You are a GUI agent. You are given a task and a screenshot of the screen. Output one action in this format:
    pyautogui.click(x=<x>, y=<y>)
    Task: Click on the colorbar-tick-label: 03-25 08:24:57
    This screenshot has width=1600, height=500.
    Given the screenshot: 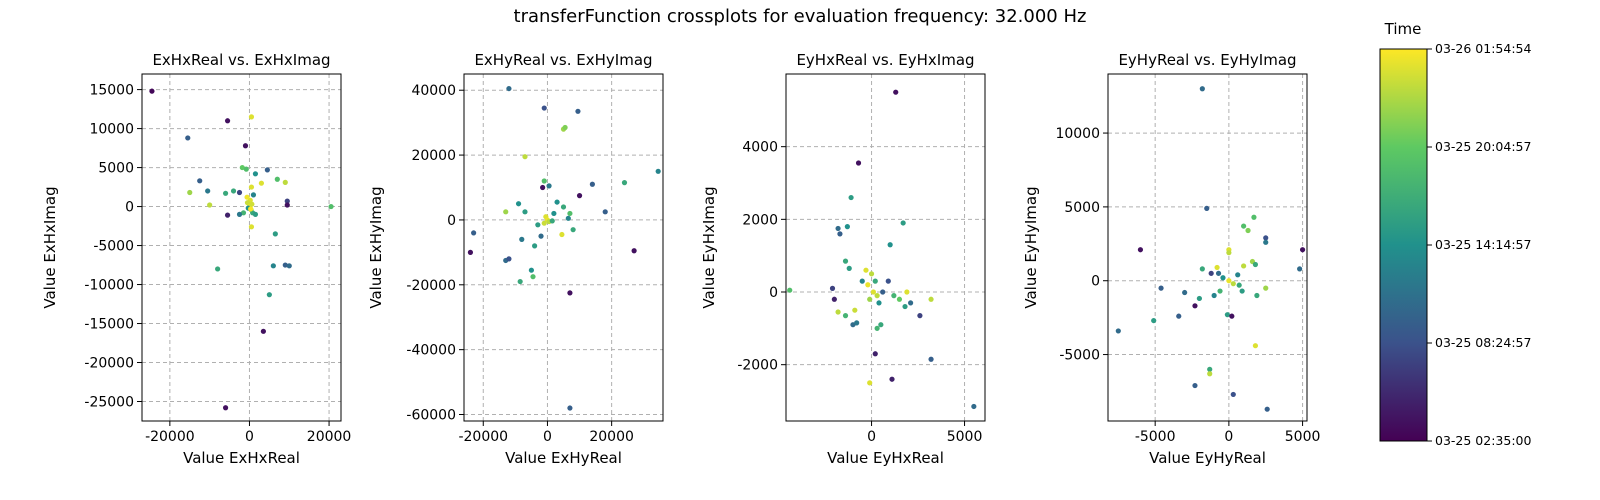 What is the action you would take?
    pyautogui.click(x=1483, y=342)
    